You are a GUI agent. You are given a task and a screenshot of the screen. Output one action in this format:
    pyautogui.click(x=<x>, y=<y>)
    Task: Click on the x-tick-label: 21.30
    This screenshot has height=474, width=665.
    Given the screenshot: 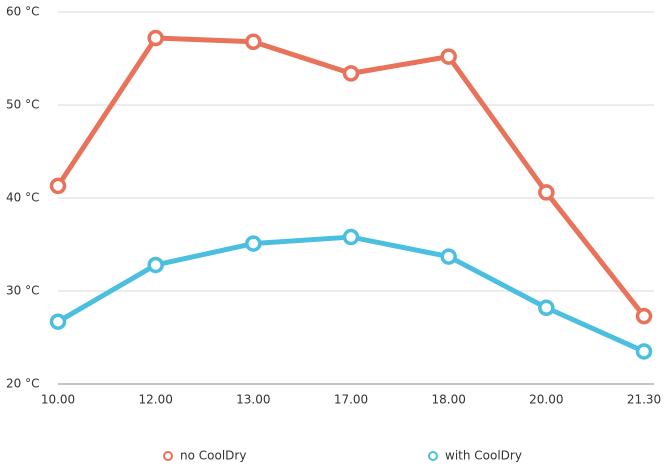 What is the action you would take?
    pyautogui.click(x=644, y=400)
    